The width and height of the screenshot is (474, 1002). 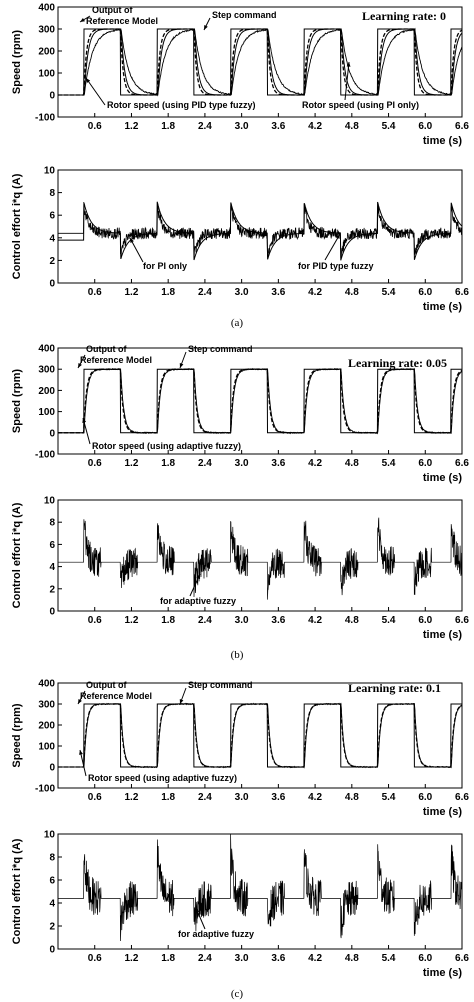 What do you see at coordinates (360, 105) in the screenshot?
I see `pi-only-label-a: Rotor speed (using PI only)` at bounding box center [360, 105].